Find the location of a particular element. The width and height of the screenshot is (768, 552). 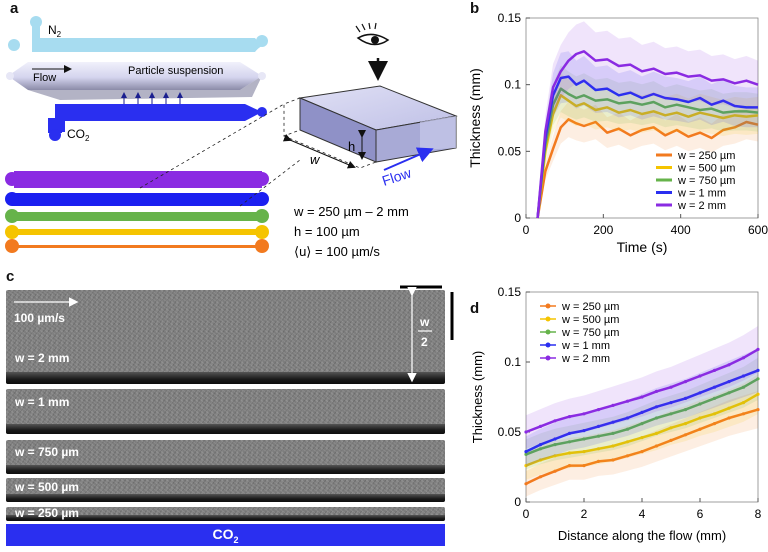

chart-b-ytick-label: 0.1 is located at coordinates (512, 85).